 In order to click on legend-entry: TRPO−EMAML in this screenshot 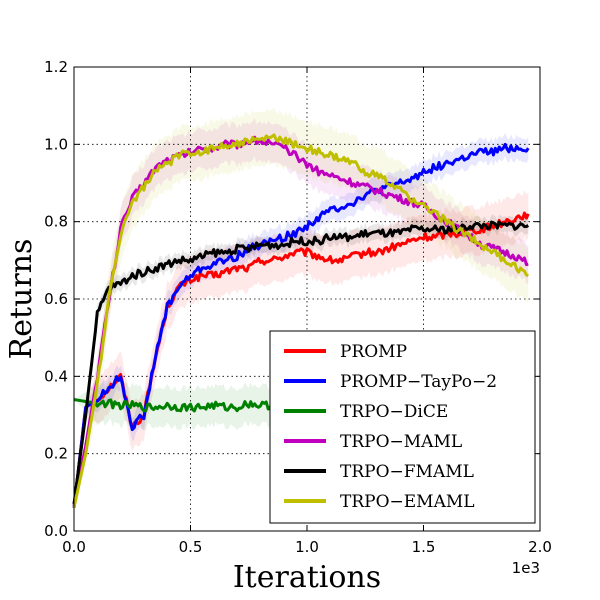, I will do `click(407, 502)`.